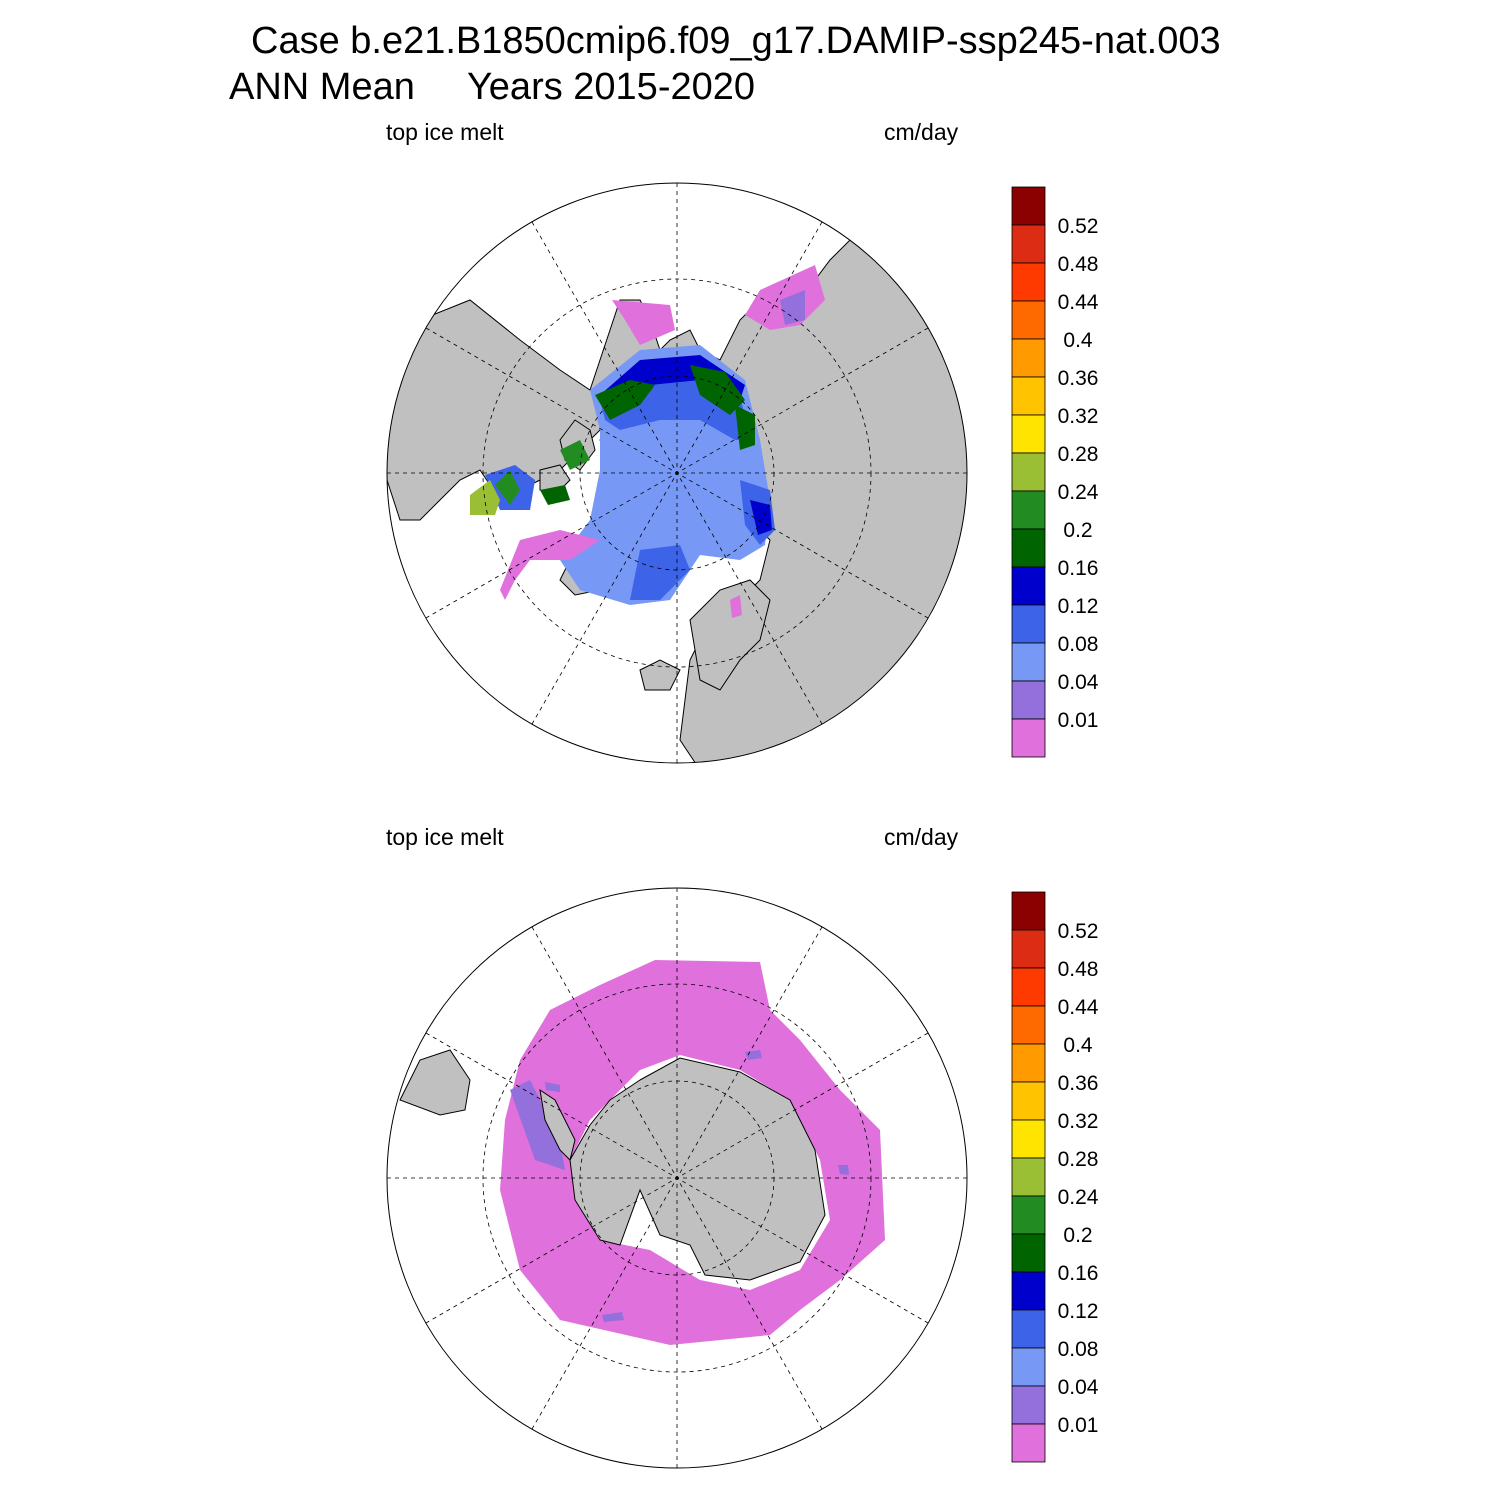 This screenshot has width=1500, height=1500. Describe the element at coordinates (1078, 568) in the screenshot. I see `north-colorbar-label: 0.16` at that location.